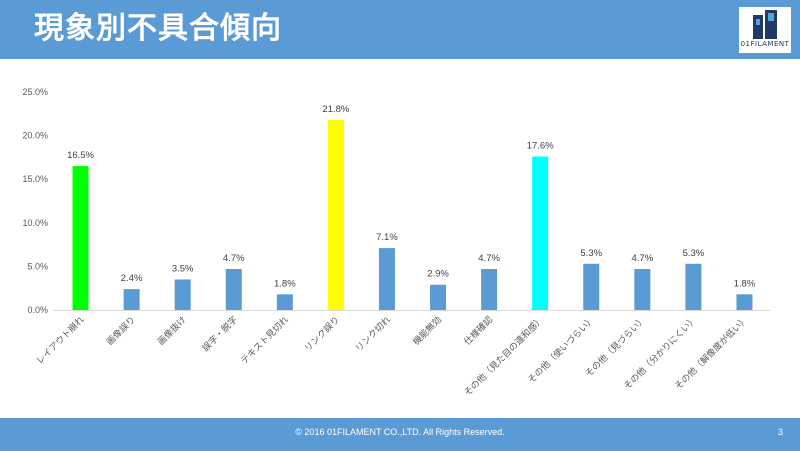 Image resolution: width=800 pixels, height=451 pixels. What do you see at coordinates (121, 331) in the screenshot?
I see `x-category-label: 画像誤り` at bounding box center [121, 331].